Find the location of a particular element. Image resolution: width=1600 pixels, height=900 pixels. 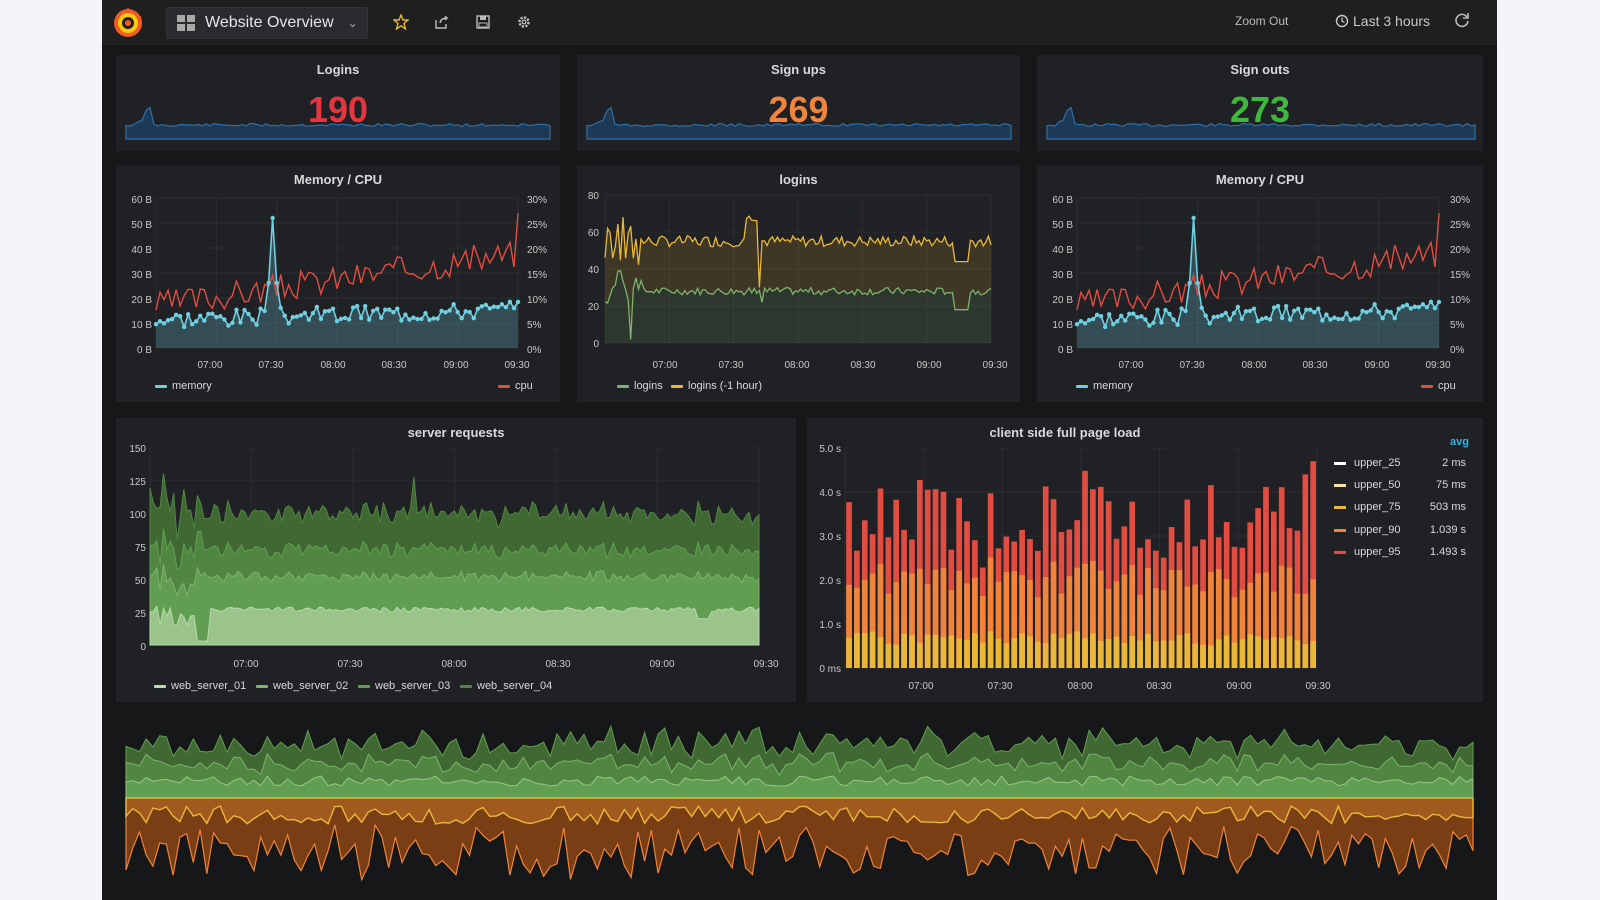

legend-item-upper-95: upper_95 1.493 s is located at coordinates (1400, 552).